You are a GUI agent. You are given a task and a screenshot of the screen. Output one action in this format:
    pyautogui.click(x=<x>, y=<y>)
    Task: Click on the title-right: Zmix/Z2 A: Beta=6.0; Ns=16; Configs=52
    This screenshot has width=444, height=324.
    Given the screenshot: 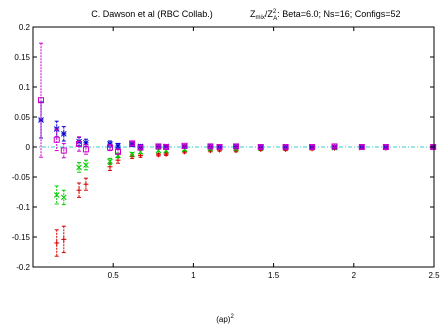 What is the action you would take?
    pyautogui.click(x=325, y=15)
    